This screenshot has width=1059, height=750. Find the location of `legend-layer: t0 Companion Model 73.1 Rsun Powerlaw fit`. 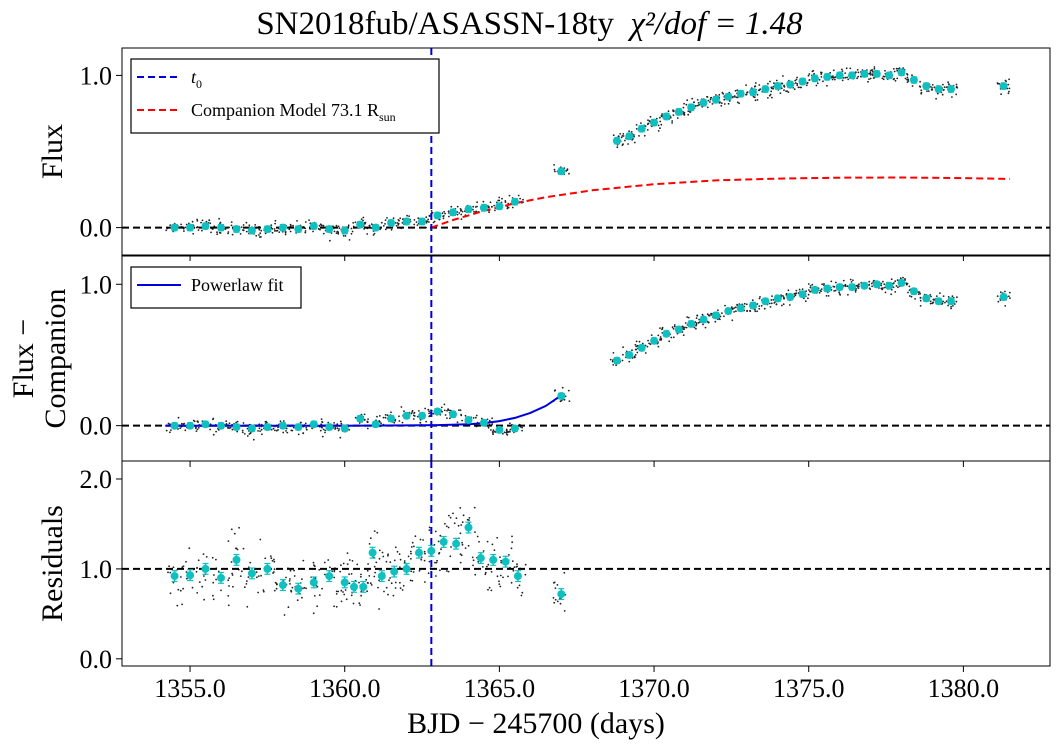

legend-layer: t0 Companion Model 73.1 Rsun Powerlaw fit is located at coordinates (285, 183).